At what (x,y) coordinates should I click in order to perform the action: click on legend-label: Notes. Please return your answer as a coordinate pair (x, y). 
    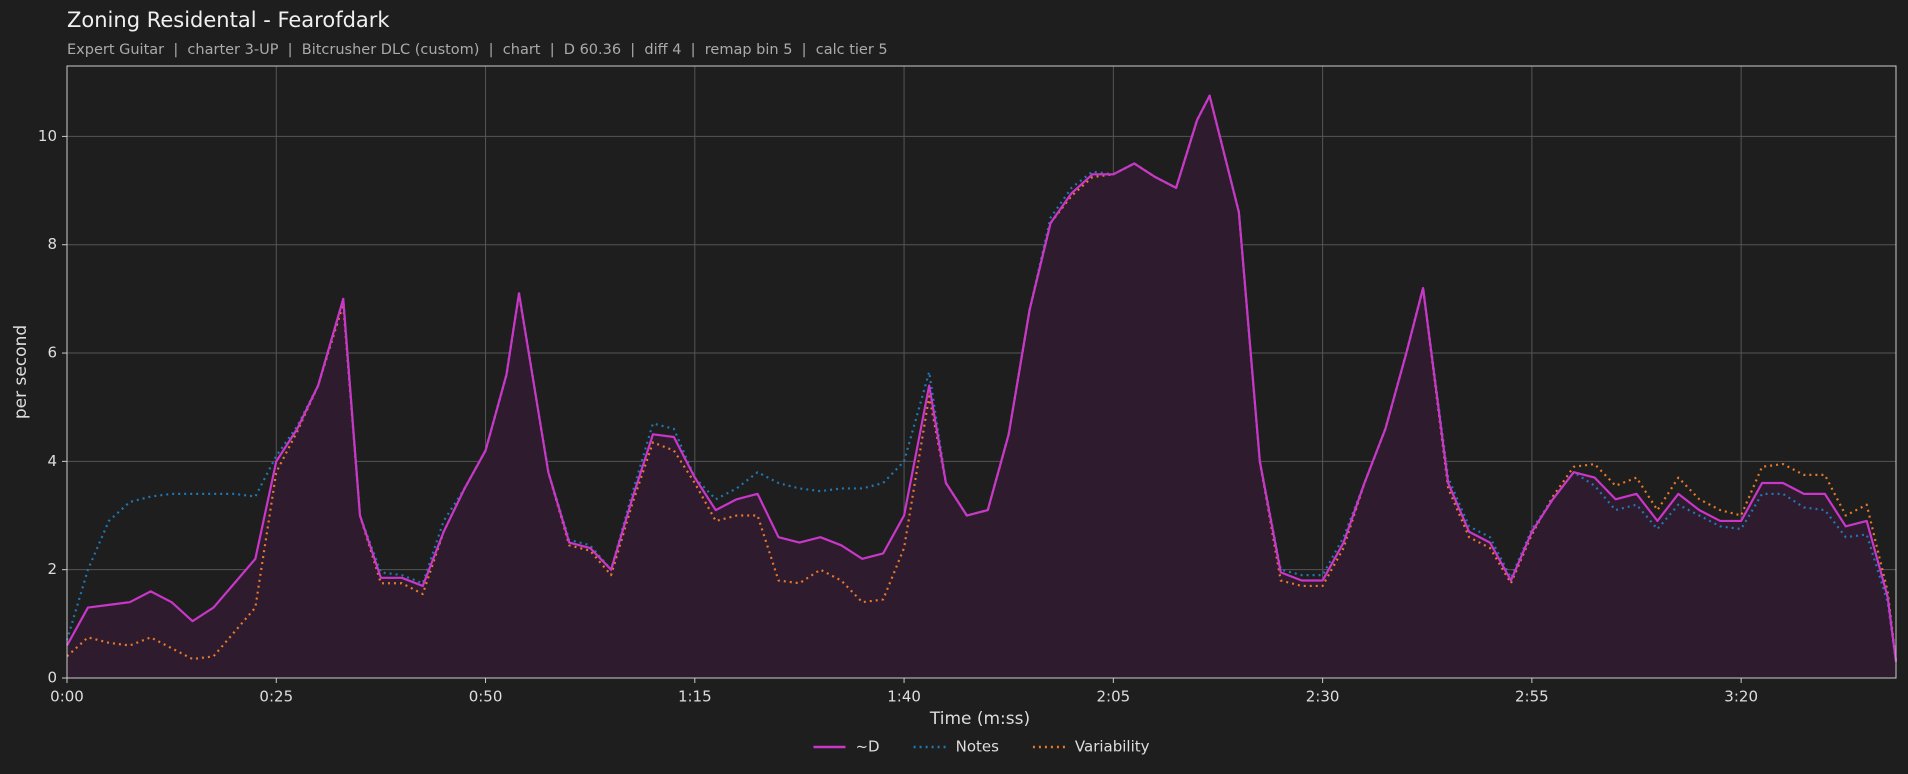
    Looking at the image, I should click on (978, 747).